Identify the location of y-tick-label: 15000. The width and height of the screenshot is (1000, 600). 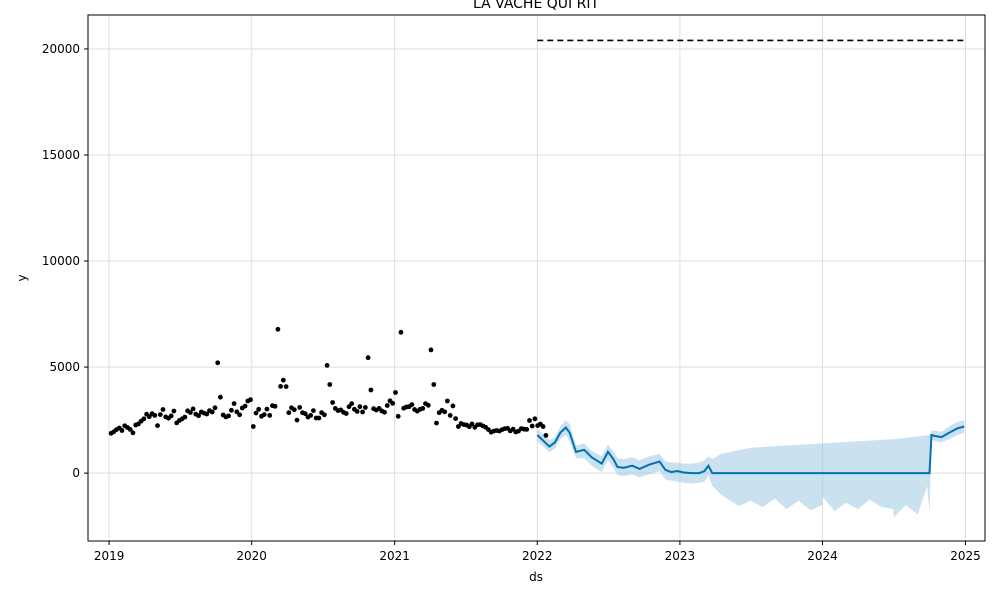
(61, 155).